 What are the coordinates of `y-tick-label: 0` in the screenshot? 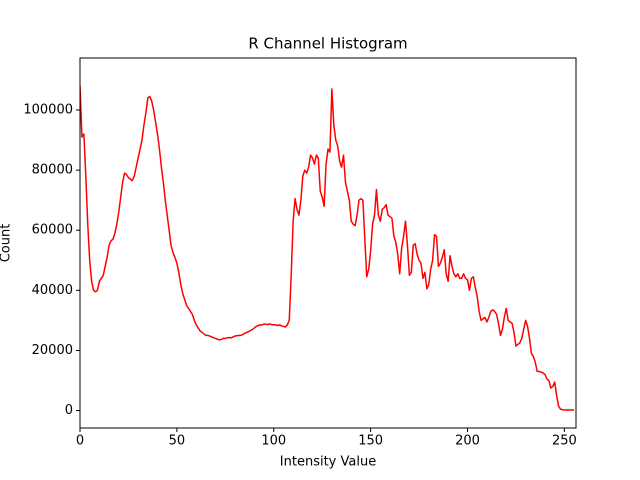 It's located at (69, 410).